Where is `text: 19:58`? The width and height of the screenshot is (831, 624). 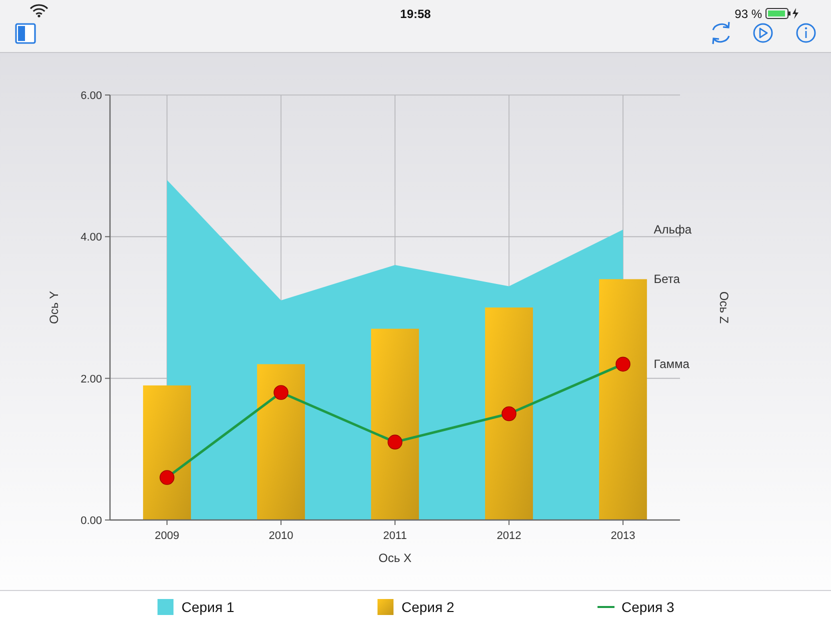
text: 19:58 is located at coordinates (416, 14).